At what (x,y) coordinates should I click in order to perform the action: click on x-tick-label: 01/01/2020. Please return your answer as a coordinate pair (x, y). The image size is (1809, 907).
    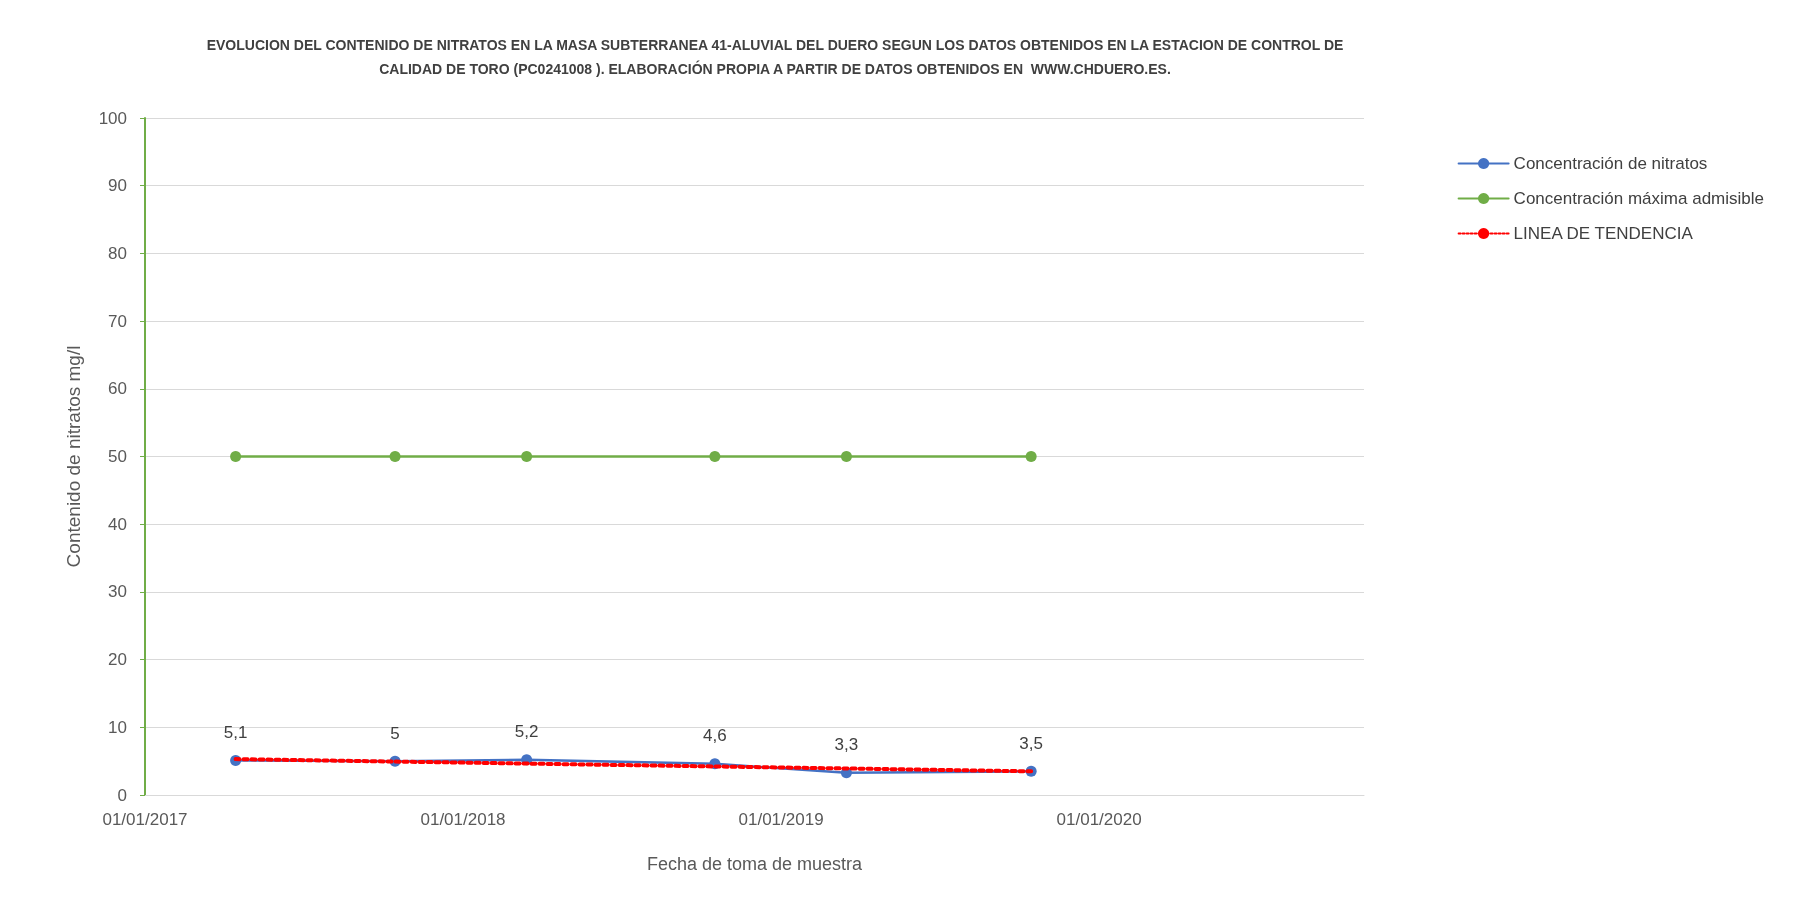
    Looking at the image, I should click on (1099, 819).